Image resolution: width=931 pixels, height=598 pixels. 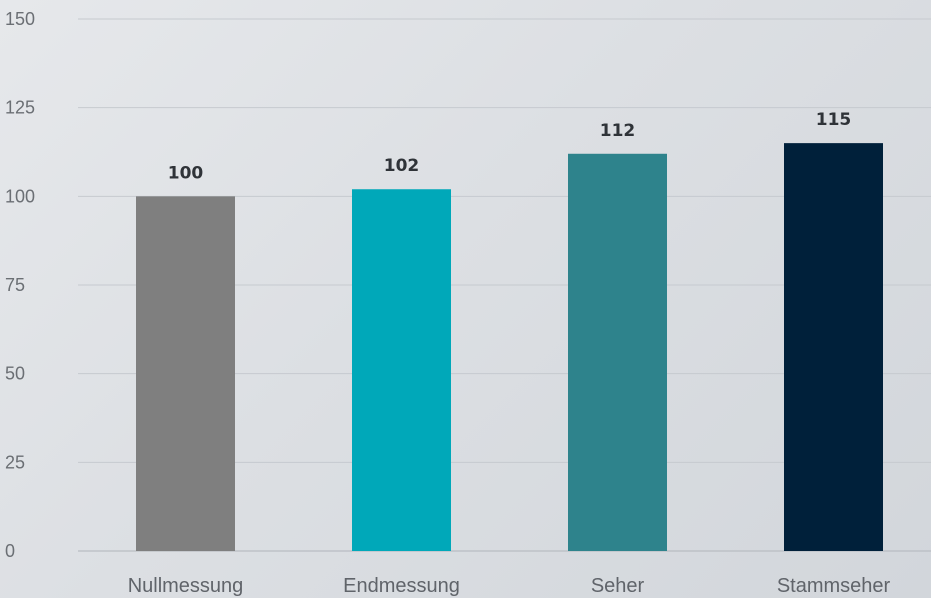 What do you see at coordinates (15, 285) in the screenshot?
I see `y-tick-label-75: 75` at bounding box center [15, 285].